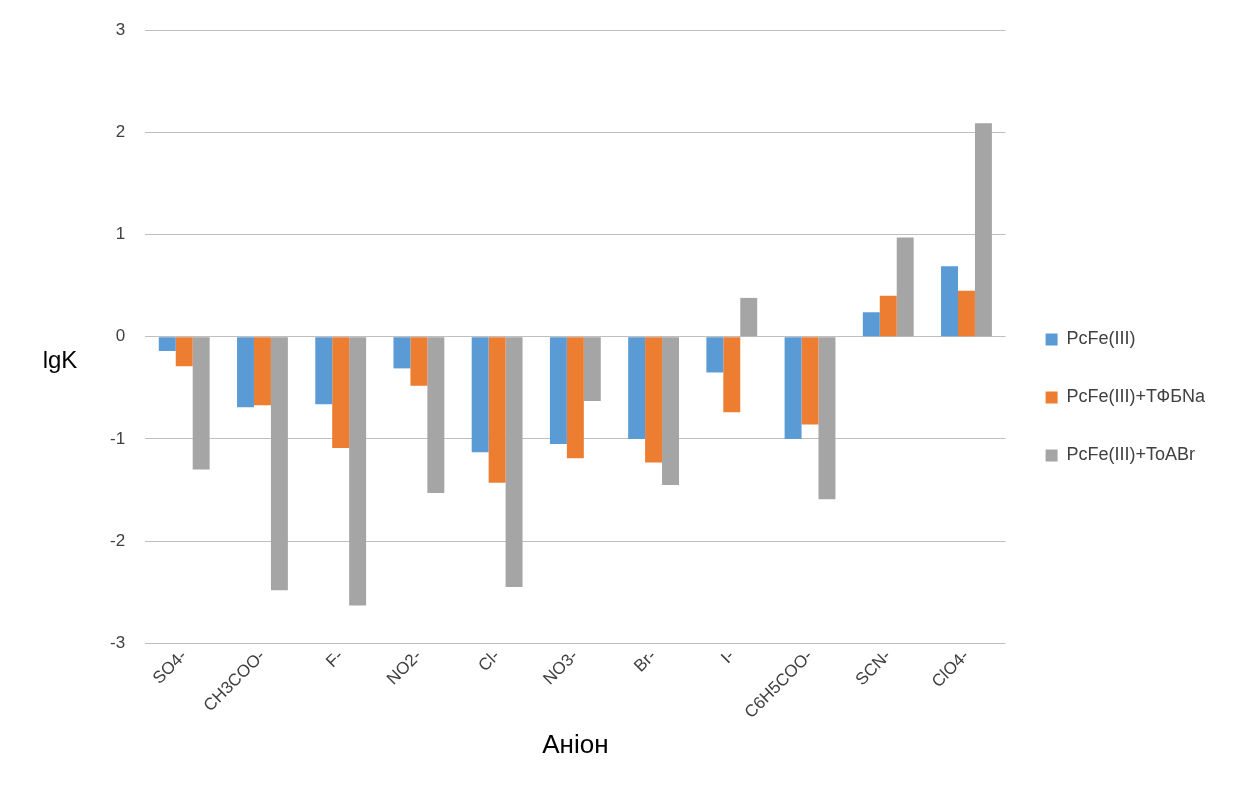 Image resolution: width=1235 pixels, height=785 pixels. What do you see at coordinates (1136, 396) in the screenshot?
I see `legend-label: PcFe(III)+ТФБNa` at bounding box center [1136, 396].